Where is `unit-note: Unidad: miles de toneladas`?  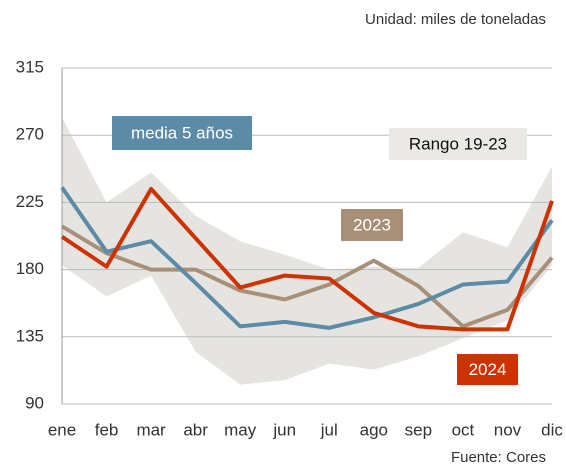
unit-note: Unidad: miles de toneladas is located at coordinates (455, 19).